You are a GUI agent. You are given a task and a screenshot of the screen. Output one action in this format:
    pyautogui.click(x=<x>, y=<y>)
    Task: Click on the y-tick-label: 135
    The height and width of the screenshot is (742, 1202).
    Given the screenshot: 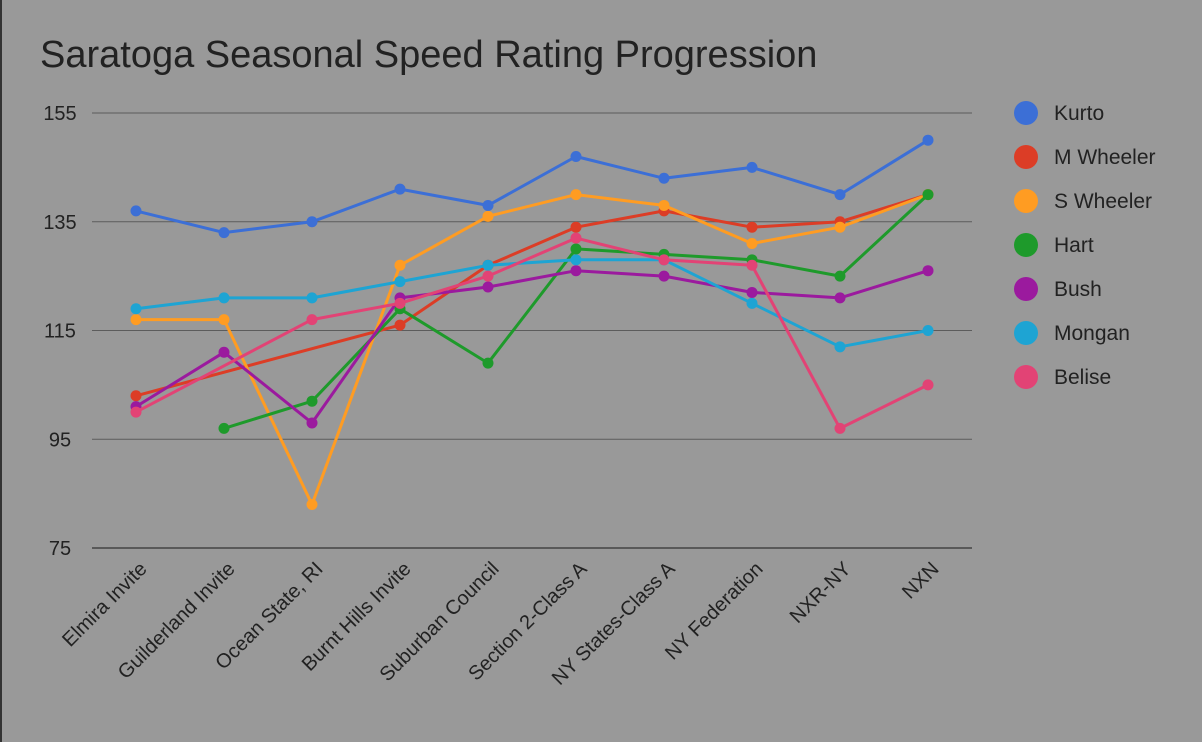 What is the action you would take?
    pyautogui.click(x=59, y=223)
    